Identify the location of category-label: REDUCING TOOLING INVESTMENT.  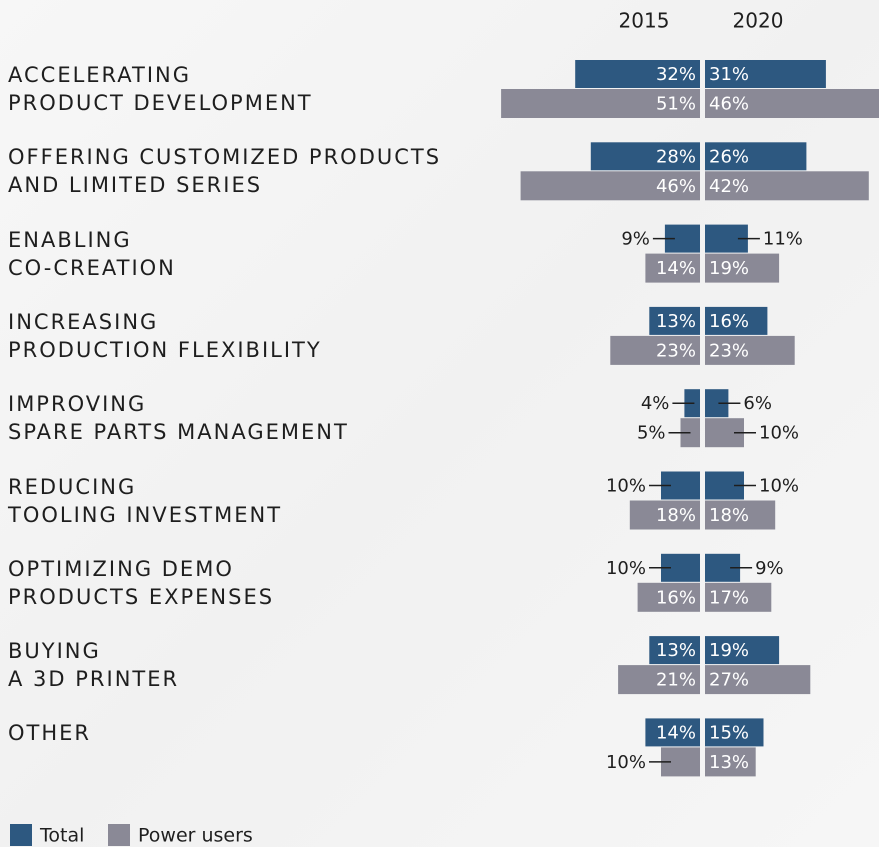
(145, 500).